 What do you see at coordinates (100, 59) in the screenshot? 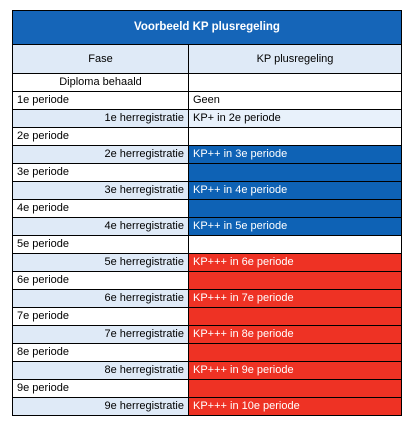
I see `header-fase: Fase` at bounding box center [100, 59].